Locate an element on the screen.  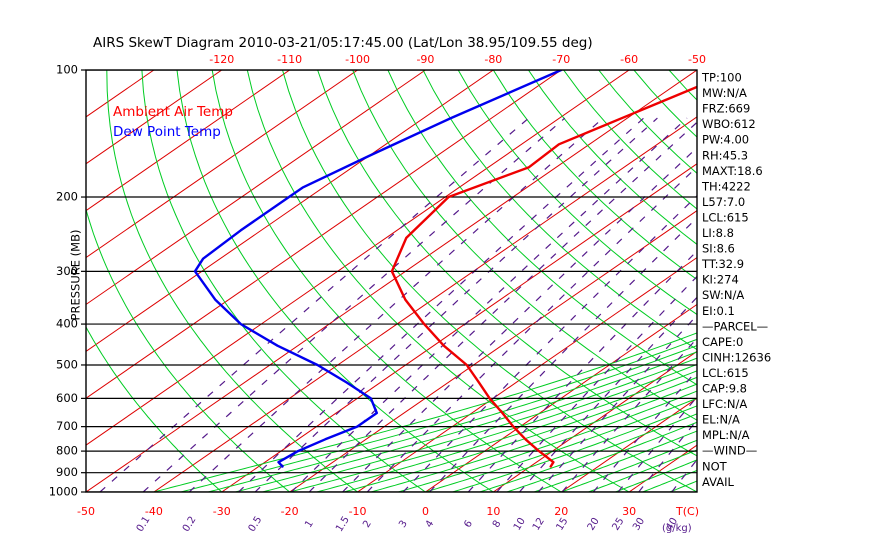
parameter-item: WBO:612 is located at coordinates (729, 124).